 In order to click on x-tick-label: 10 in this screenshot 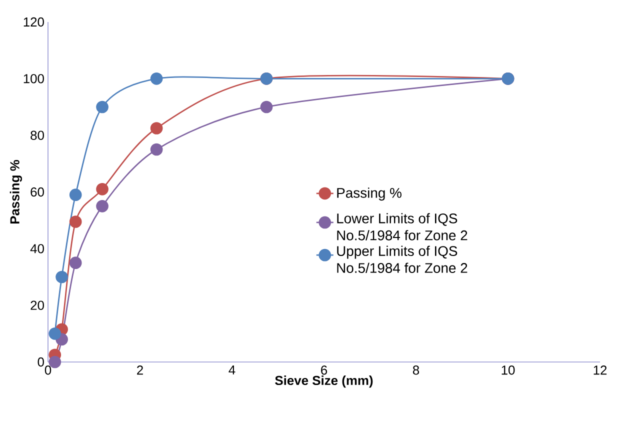, I will do `click(508, 370)`.